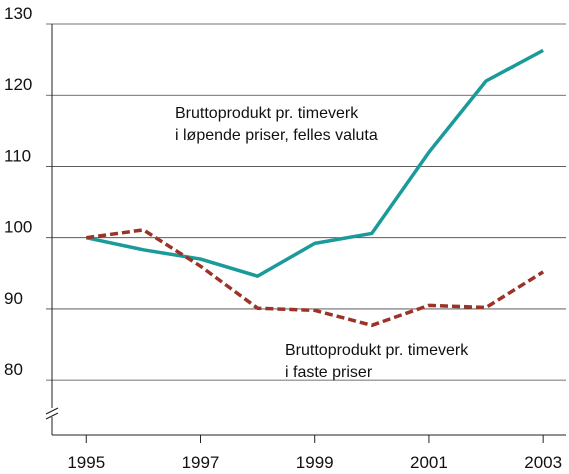 The width and height of the screenshot is (569, 474). What do you see at coordinates (86, 462) in the screenshot?
I see `x-tick-label: 1995` at bounding box center [86, 462].